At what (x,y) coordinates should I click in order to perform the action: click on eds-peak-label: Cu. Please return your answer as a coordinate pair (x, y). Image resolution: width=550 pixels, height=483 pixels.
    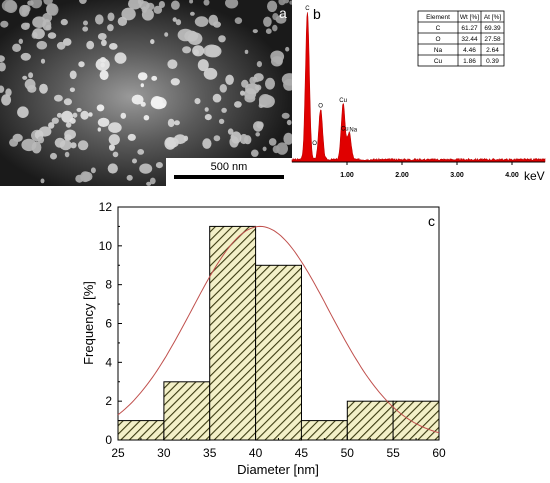
    Looking at the image, I should click on (343, 101).